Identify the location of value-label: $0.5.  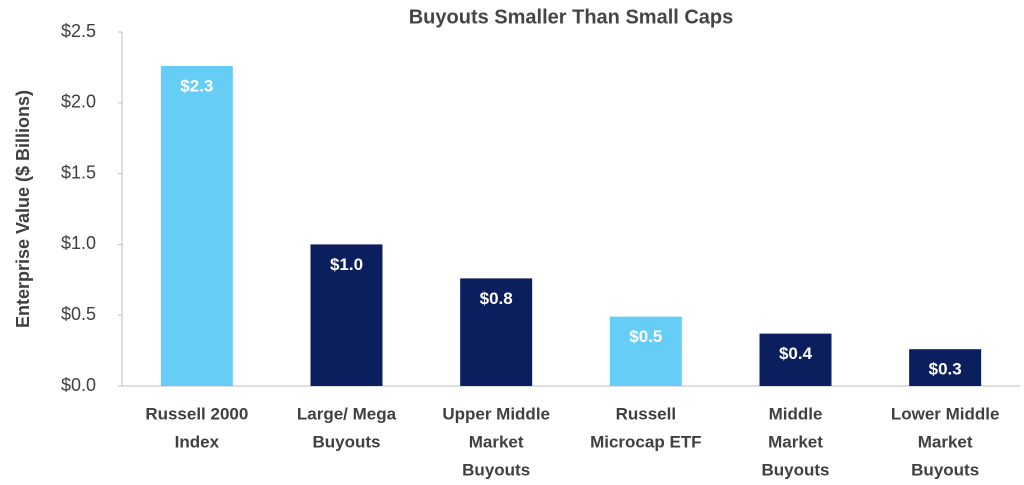
(645, 336).